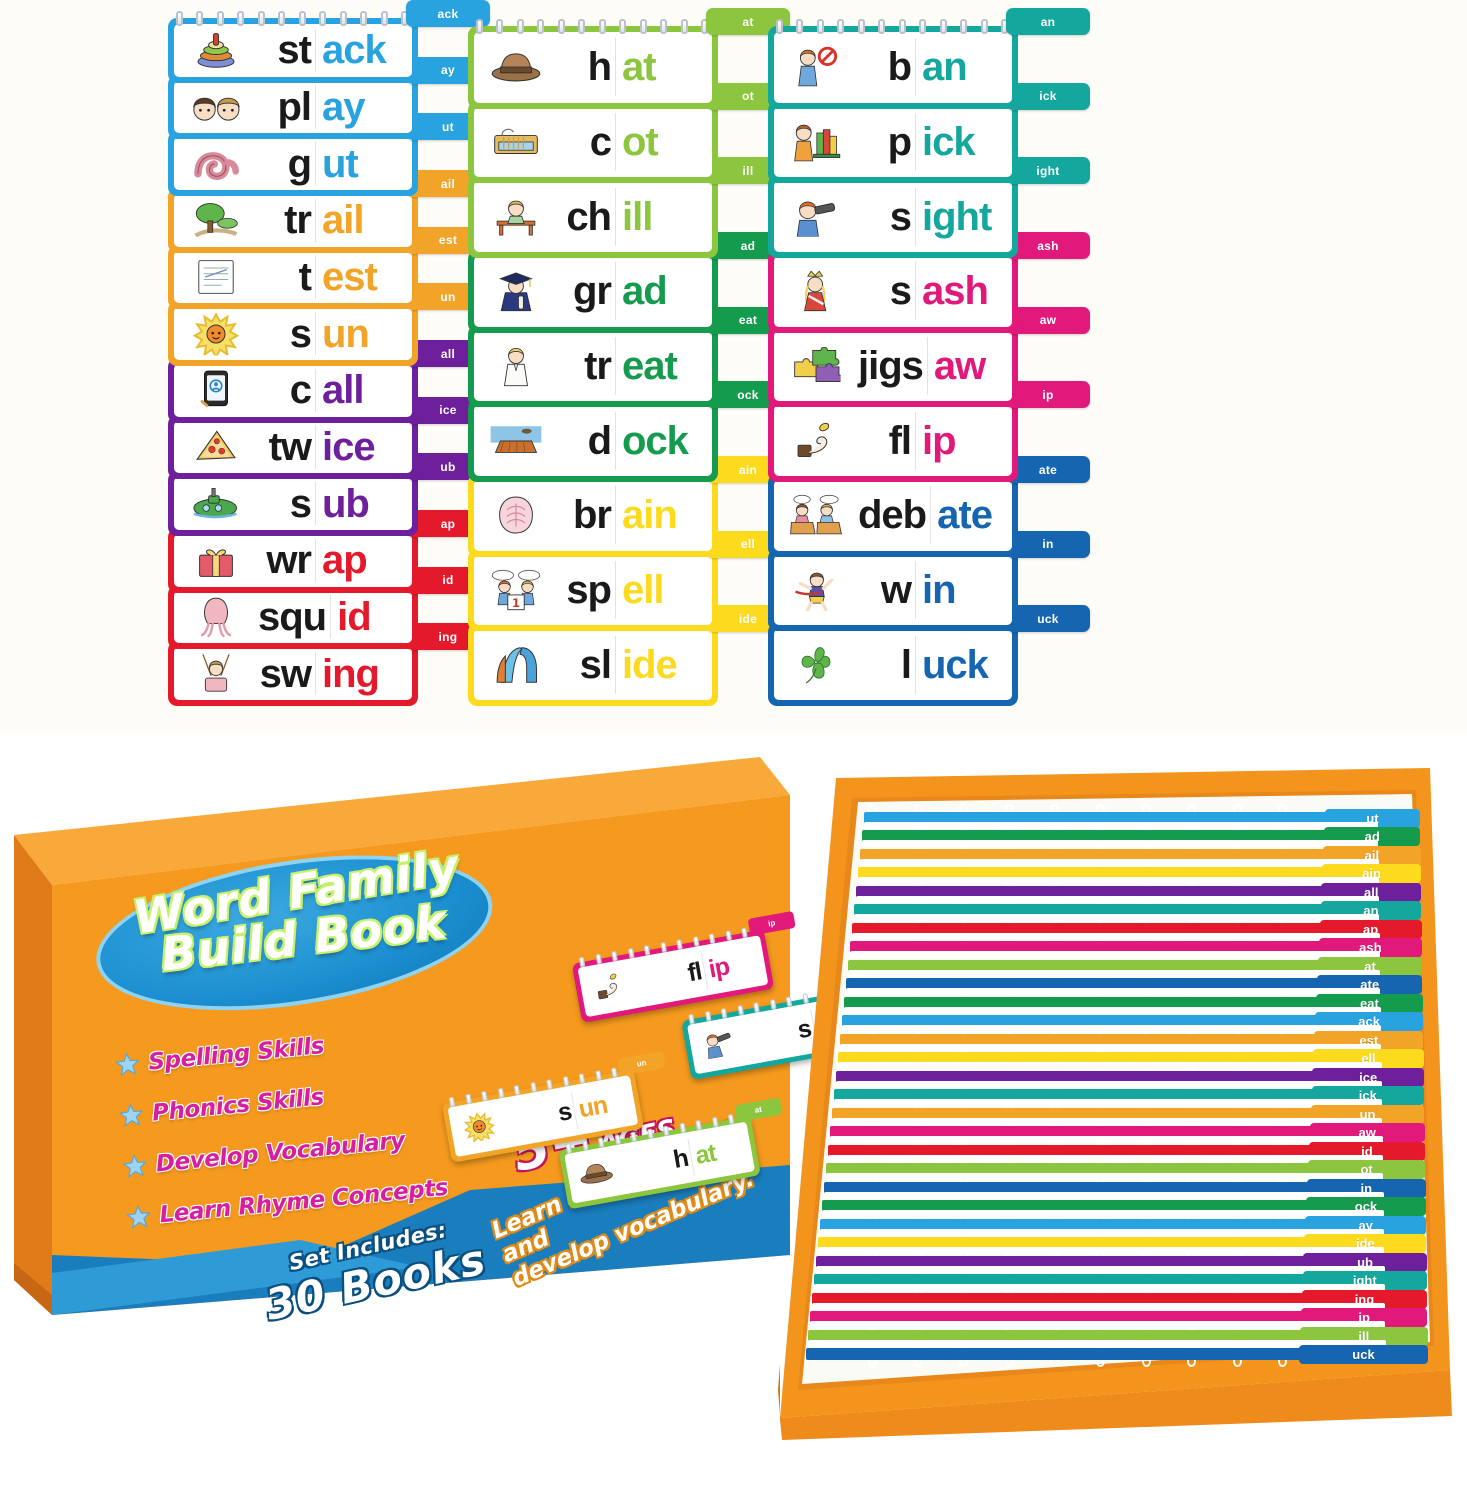 This screenshot has width=1467, height=1500. I want to click on word-card: ock d ock, so click(629, 431).